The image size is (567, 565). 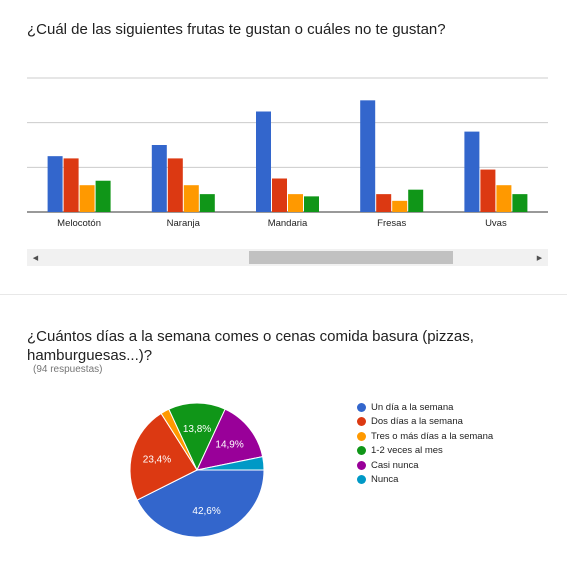 What do you see at coordinates (206, 511) in the screenshot?
I see `slice-label: 42,6%` at bounding box center [206, 511].